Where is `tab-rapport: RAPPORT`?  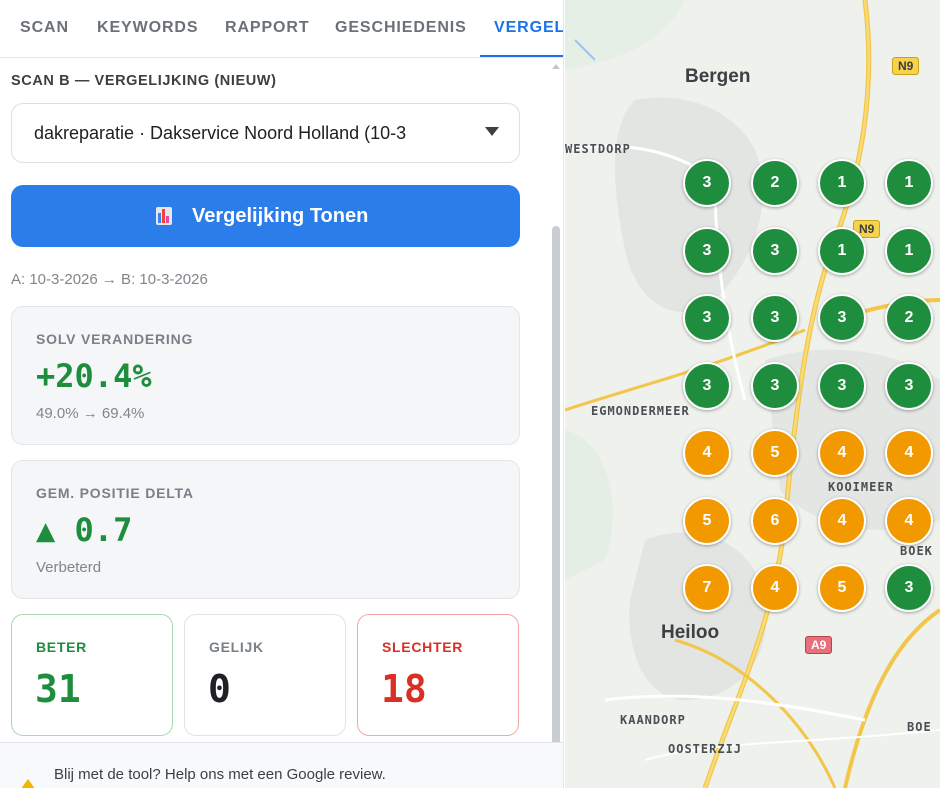 tab-rapport: RAPPORT is located at coordinates (267, 27).